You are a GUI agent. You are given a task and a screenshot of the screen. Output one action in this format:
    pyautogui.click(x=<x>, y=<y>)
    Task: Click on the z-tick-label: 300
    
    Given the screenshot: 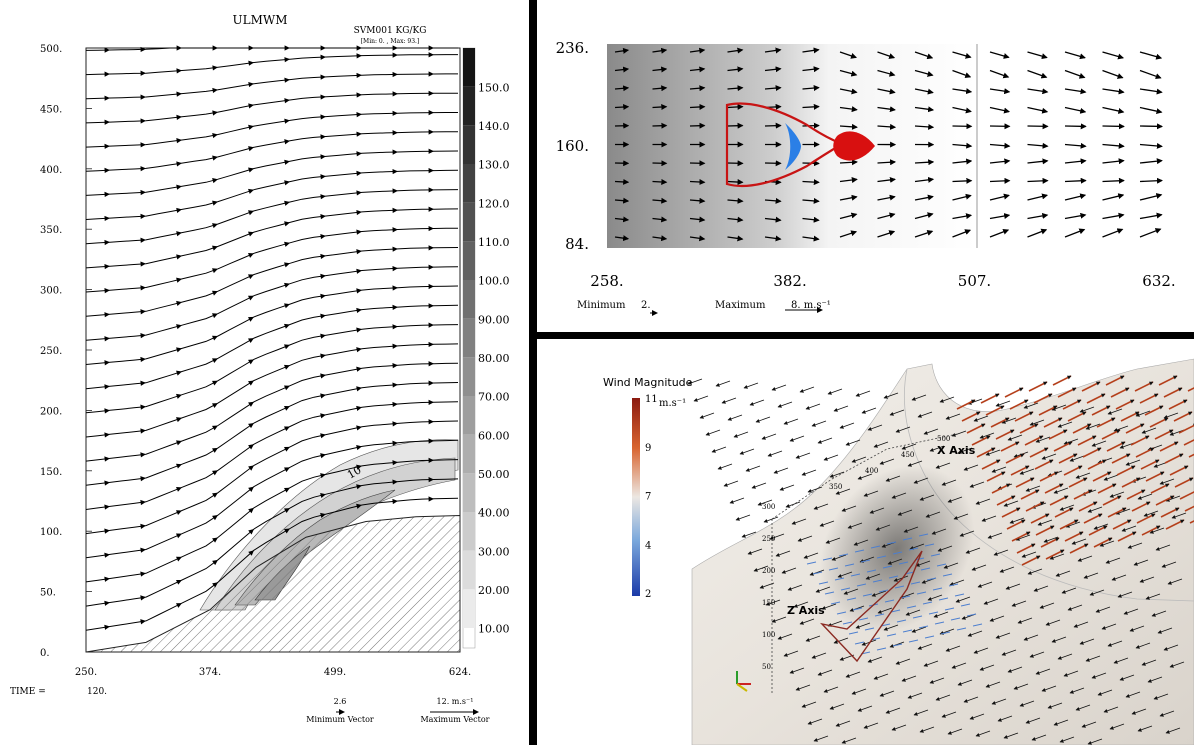 What is the action you would take?
    pyautogui.click(x=768, y=507)
    